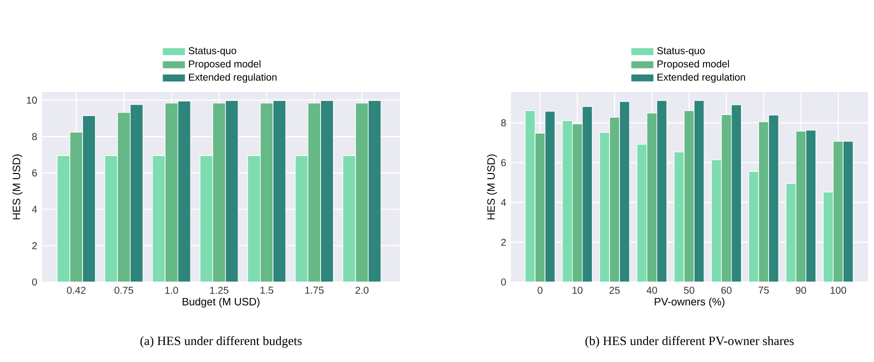 Image resolution: width=874 pixels, height=362 pixels. Describe the element at coordinates (763, 290) in the screenshot. I see `x-tick-label: 75` at that location.